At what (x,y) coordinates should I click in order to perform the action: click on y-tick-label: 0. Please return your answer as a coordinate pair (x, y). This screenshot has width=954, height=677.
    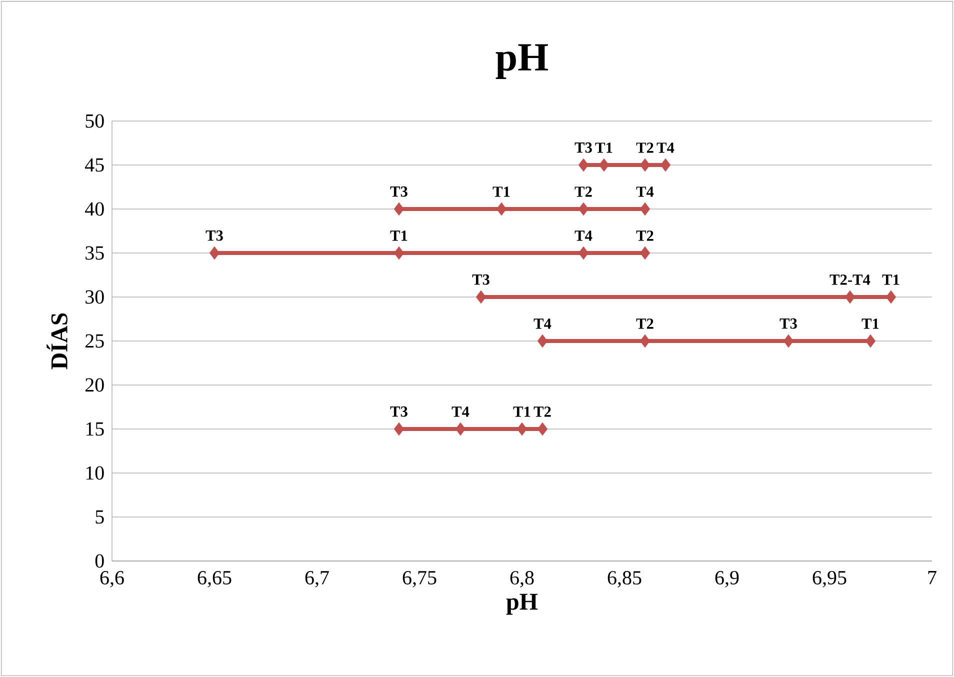
    Looking at the image, I should click on (99, 561).